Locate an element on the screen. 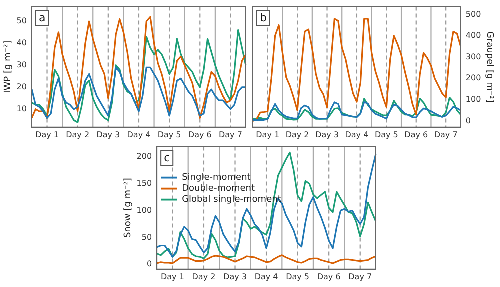 The image size is (500, 287). legend-label: Single-moment is located at coordinates (217, 178).